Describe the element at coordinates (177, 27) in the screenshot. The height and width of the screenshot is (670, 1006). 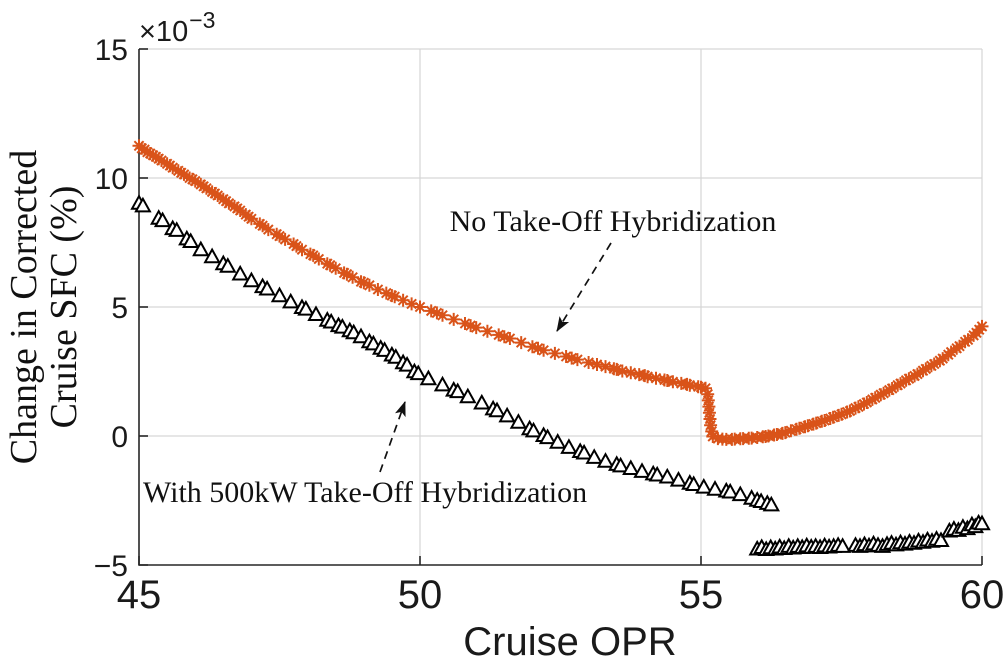
I see `y-axis-multiplier: ×10⁻³` at that location.